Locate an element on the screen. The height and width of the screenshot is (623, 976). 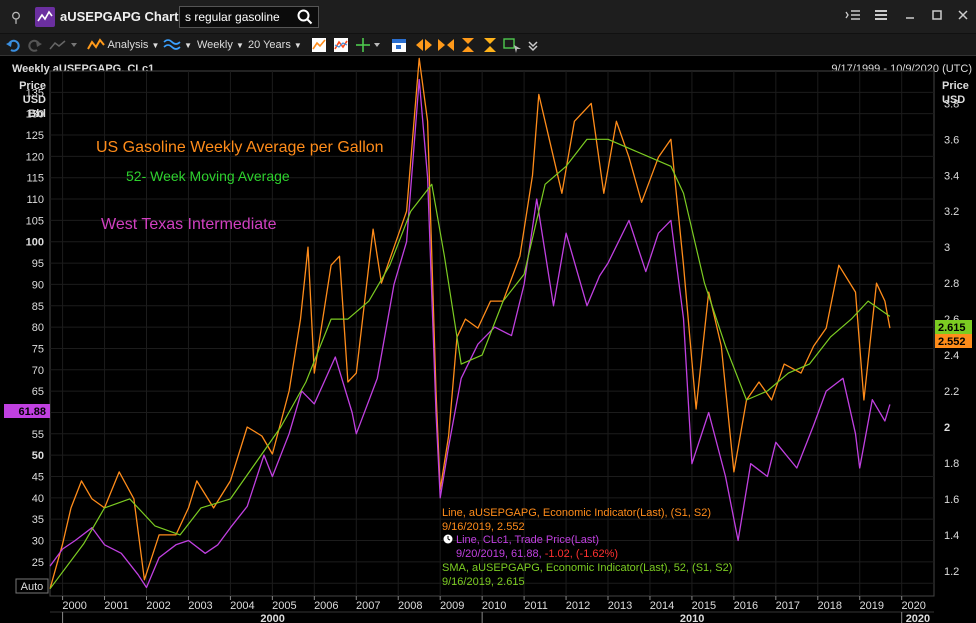
right-tick-label: 1.8 is located at coordinates (951, 464).